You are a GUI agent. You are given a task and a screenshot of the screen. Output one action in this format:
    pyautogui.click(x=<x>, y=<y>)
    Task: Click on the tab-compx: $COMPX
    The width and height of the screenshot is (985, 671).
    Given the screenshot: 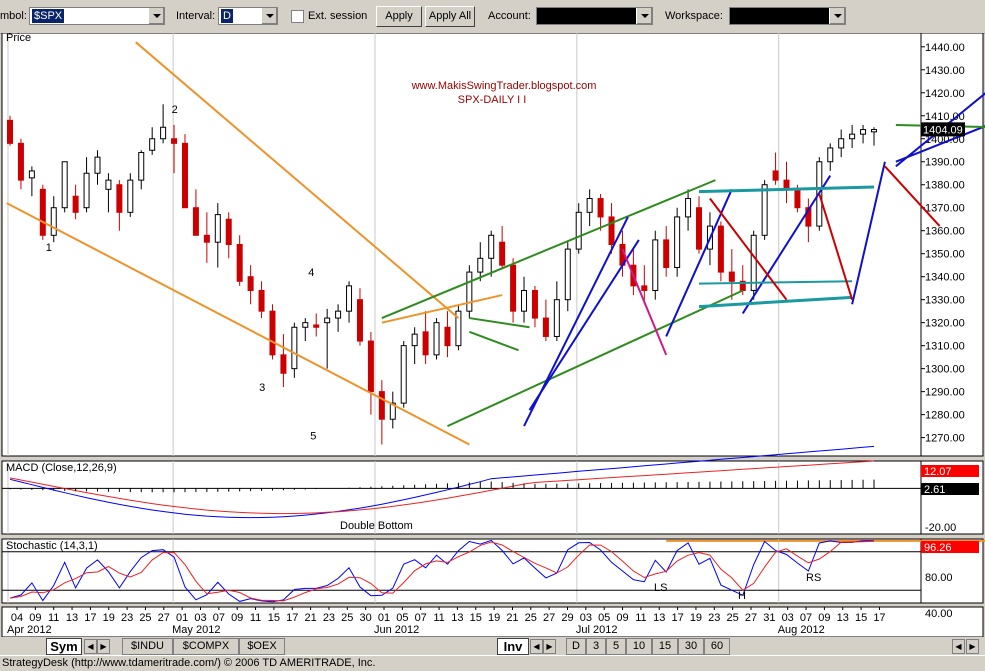 What is the action you would take?
    pyautogui.click(x=206, y=646)
    